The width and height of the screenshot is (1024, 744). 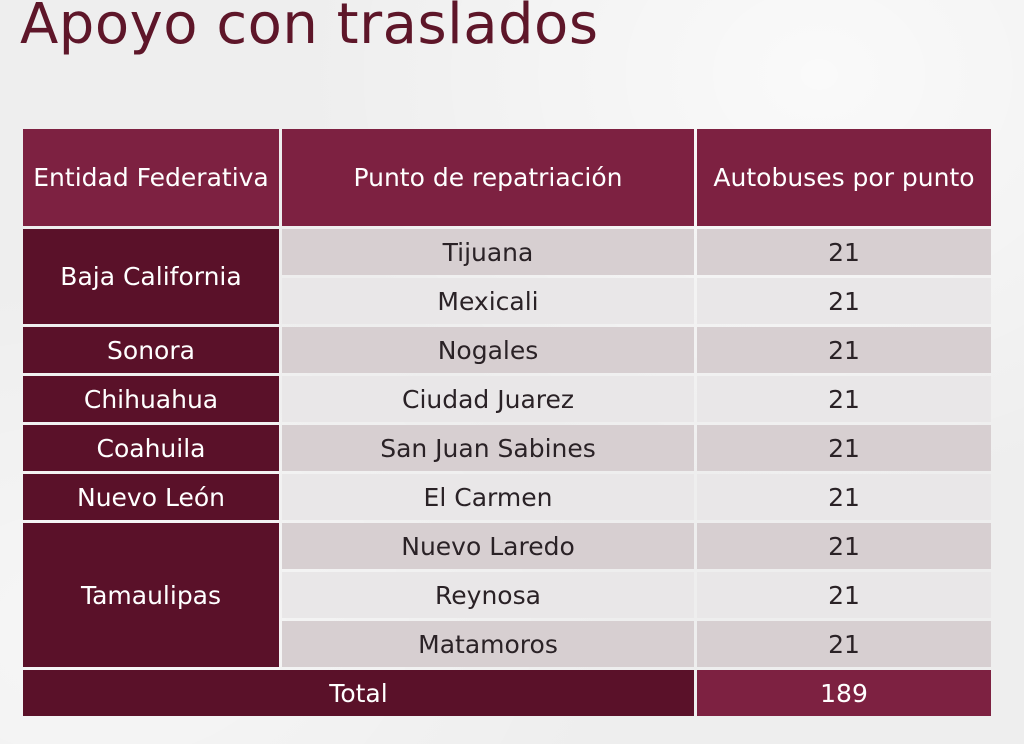 What do you see at coordinates (151, 177) in the screenshot?
I see `header-entidad: Entidad Federativa` at bounding box center [151, 177].